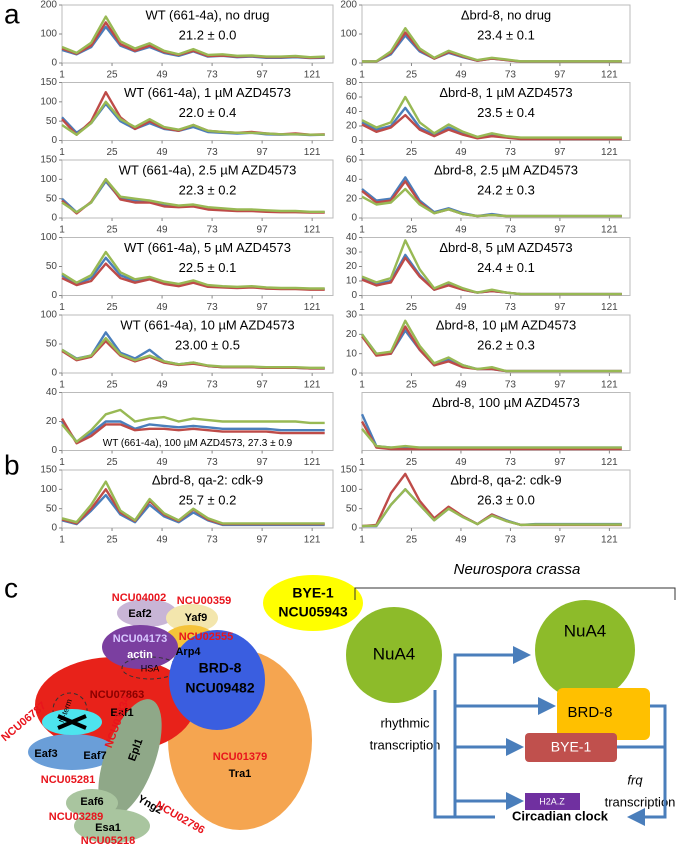 This screenshot has height=845, width=685. I want to click on y-tick-label: 60, so click(352, 97).